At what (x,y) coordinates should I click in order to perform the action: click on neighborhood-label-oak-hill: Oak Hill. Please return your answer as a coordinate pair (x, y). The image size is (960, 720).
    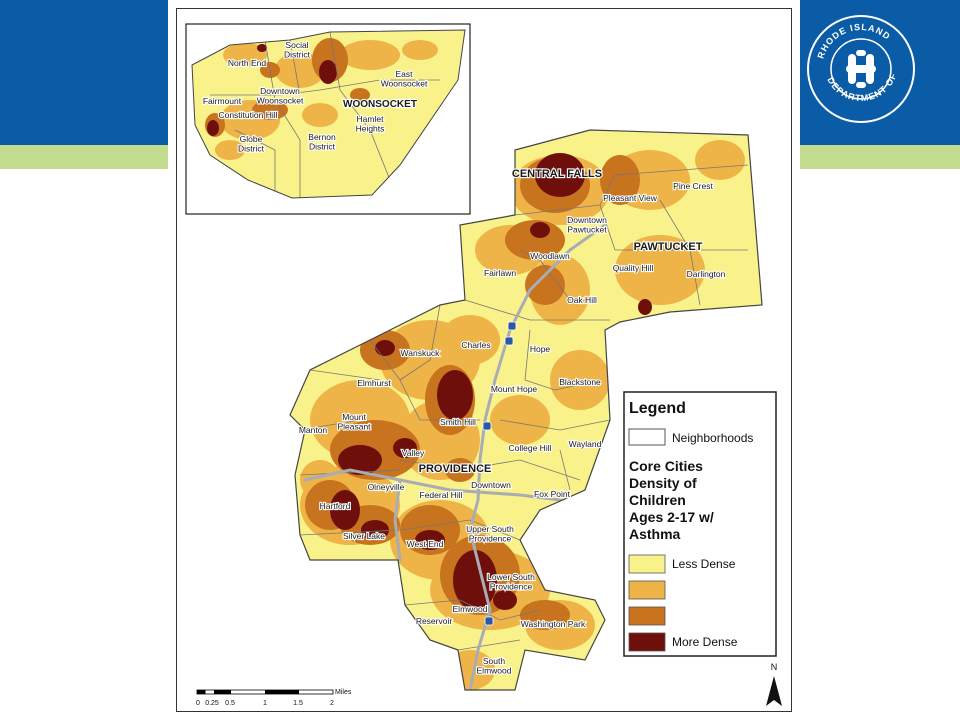
    Looking at the image, I should click on (582, 300).